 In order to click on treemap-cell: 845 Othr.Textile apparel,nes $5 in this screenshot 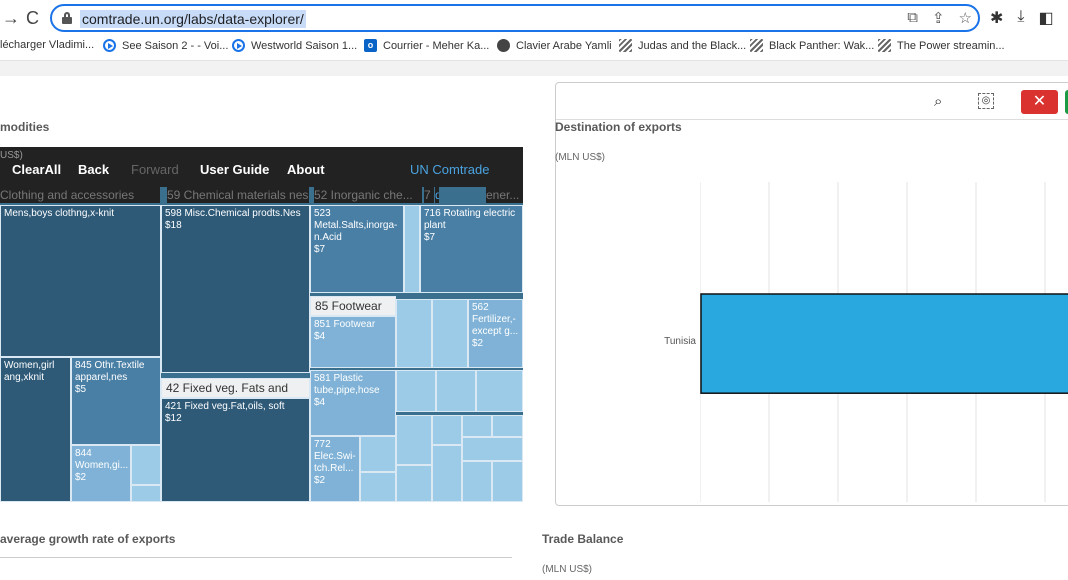, I will do `click(116, 401)`.